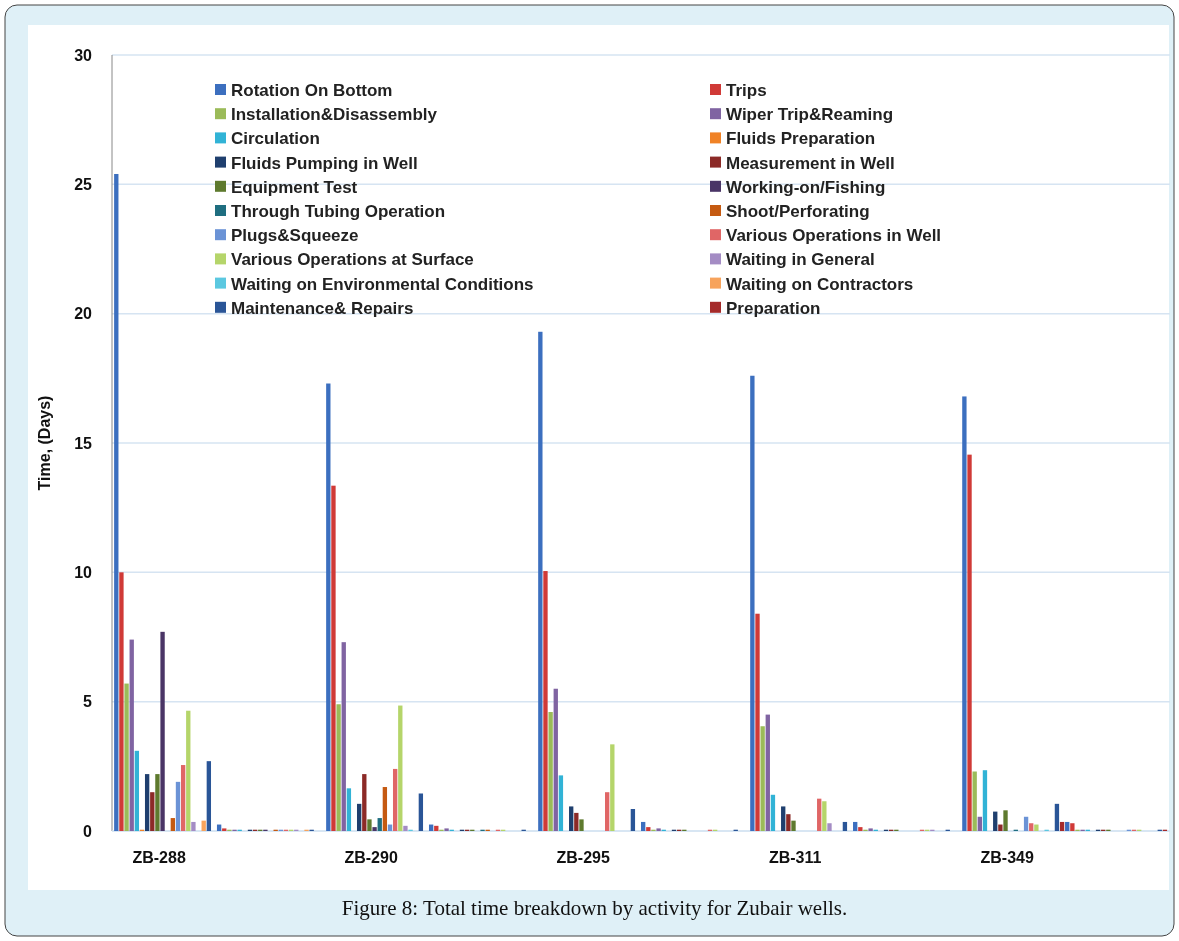 This screenshot has width=1179, height=941. Describe the element at coordinates (798, 211) in the screenshot. I see `legend-label: Shoot/Perforating` at that location.